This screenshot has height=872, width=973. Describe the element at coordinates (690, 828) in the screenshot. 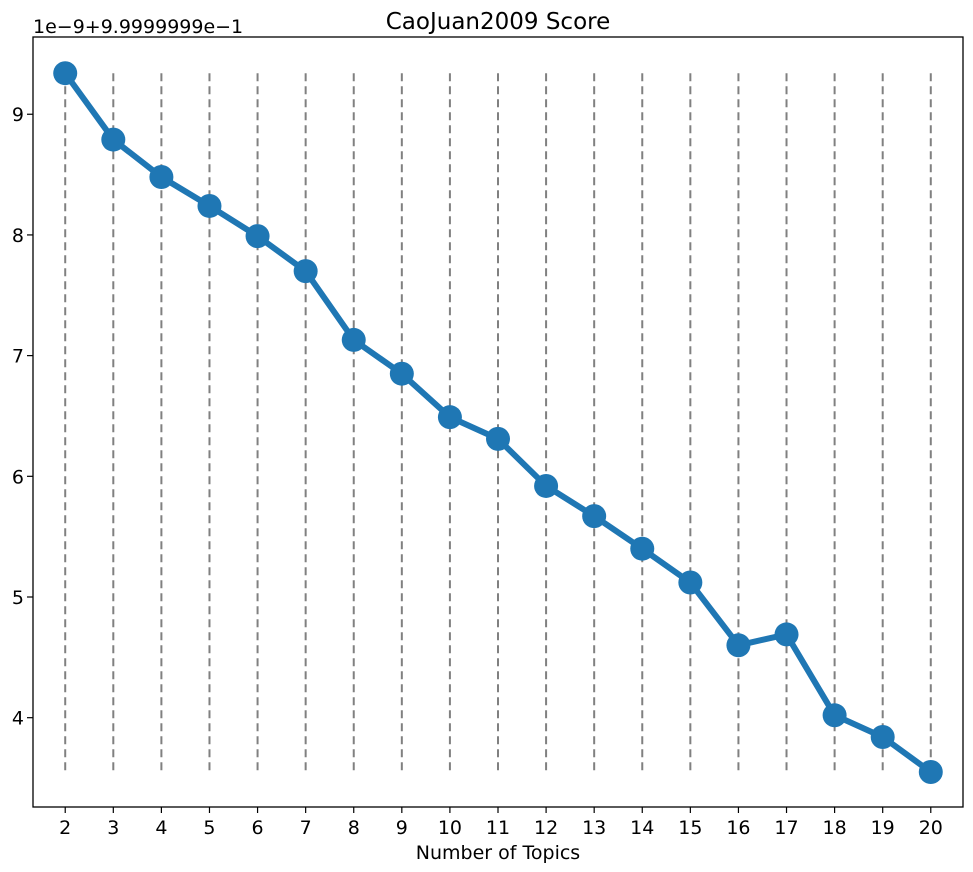

I see `x-tick-label: 15` at that location.